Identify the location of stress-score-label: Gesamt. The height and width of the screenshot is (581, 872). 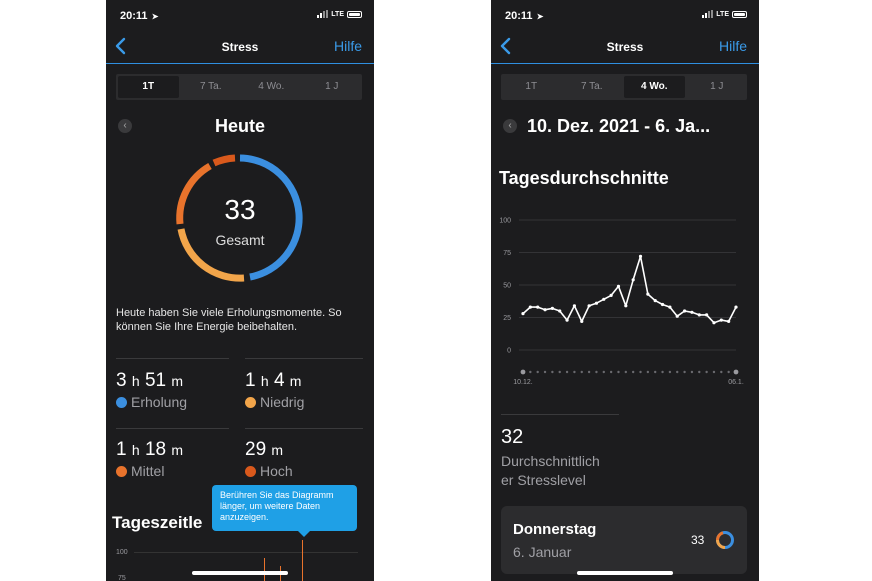
(240, 240).